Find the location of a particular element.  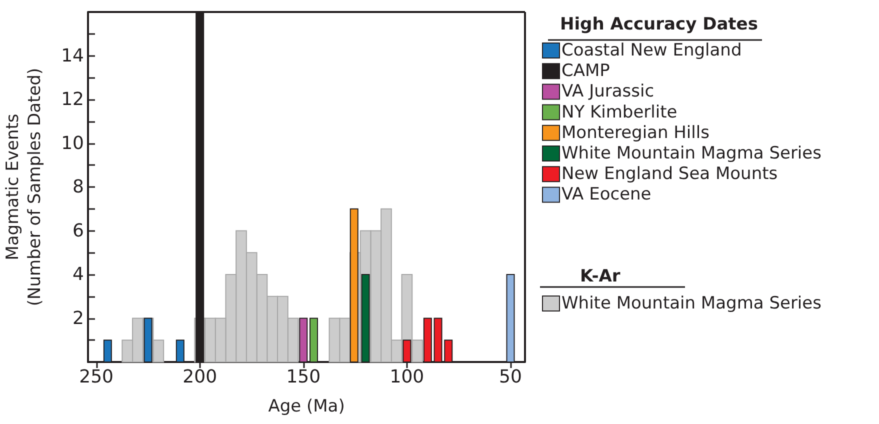

x-tick-label: 200 is located at coordinates (200, 377).